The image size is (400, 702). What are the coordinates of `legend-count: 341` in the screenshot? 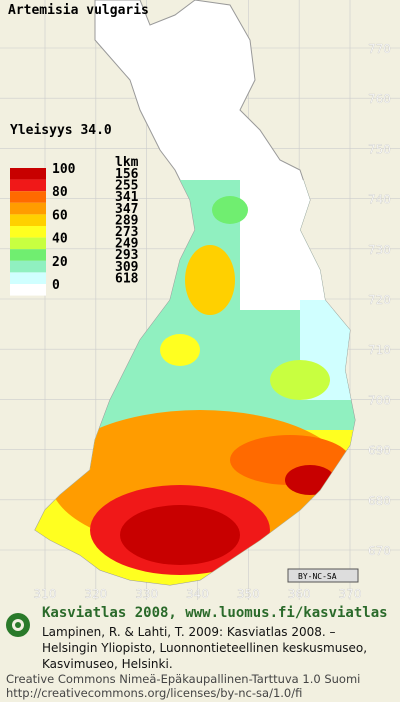 It's located at (127, 197).